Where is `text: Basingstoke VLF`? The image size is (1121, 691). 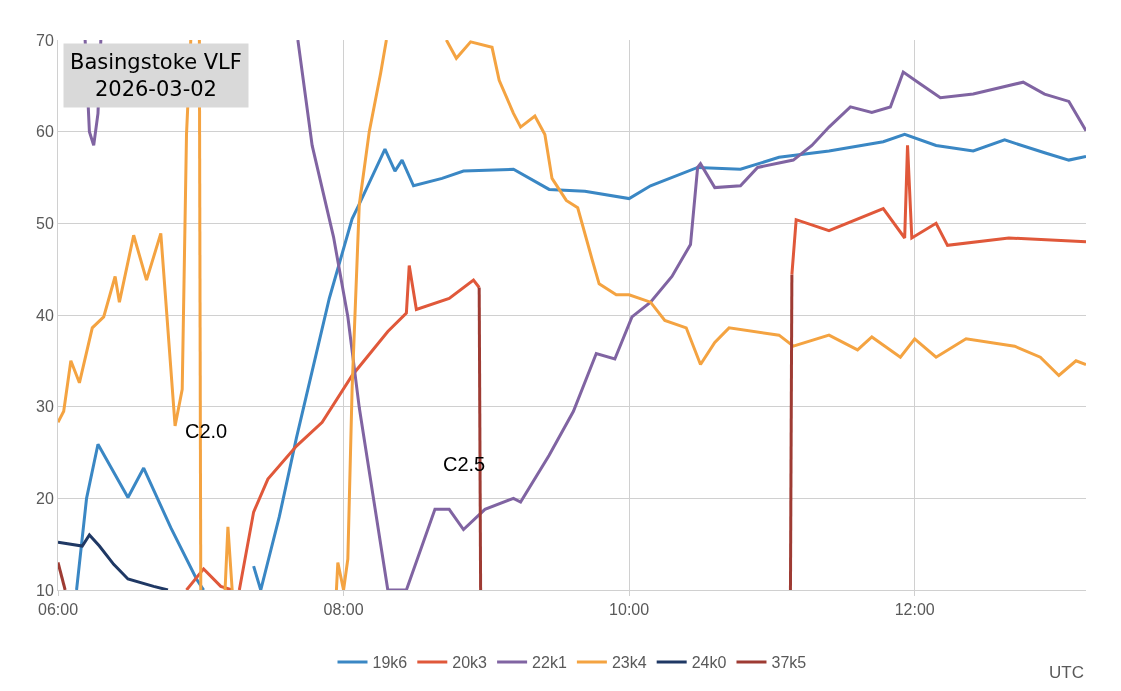
text: Basingstoke VLF is located at coordinates (156, 62).